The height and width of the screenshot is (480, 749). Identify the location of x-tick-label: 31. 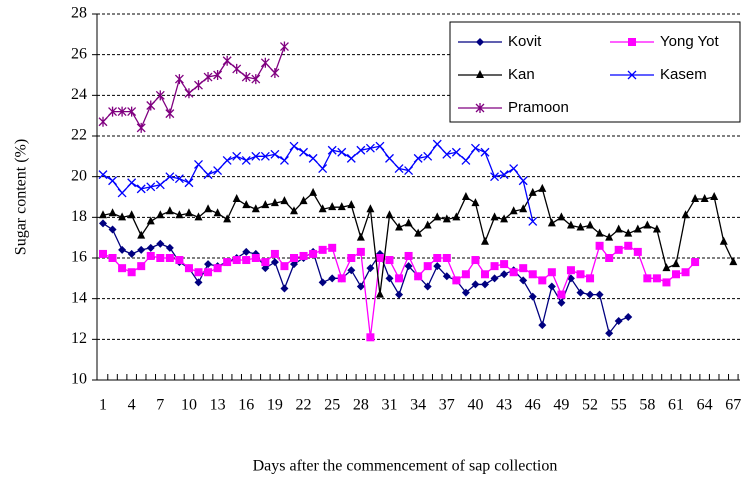
(390, 405).